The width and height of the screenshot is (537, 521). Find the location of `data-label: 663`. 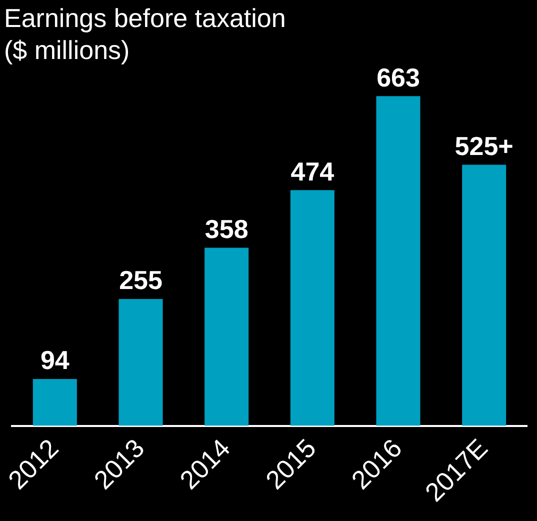

data-label: 663 is located at coordinates (398, 77).